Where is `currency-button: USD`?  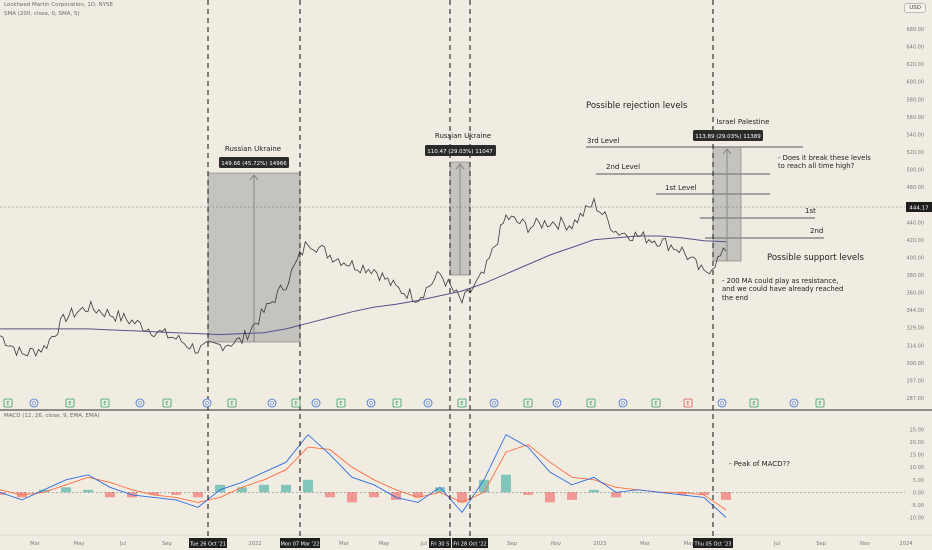
currency-button: USD is located at coordinates (915, 8).